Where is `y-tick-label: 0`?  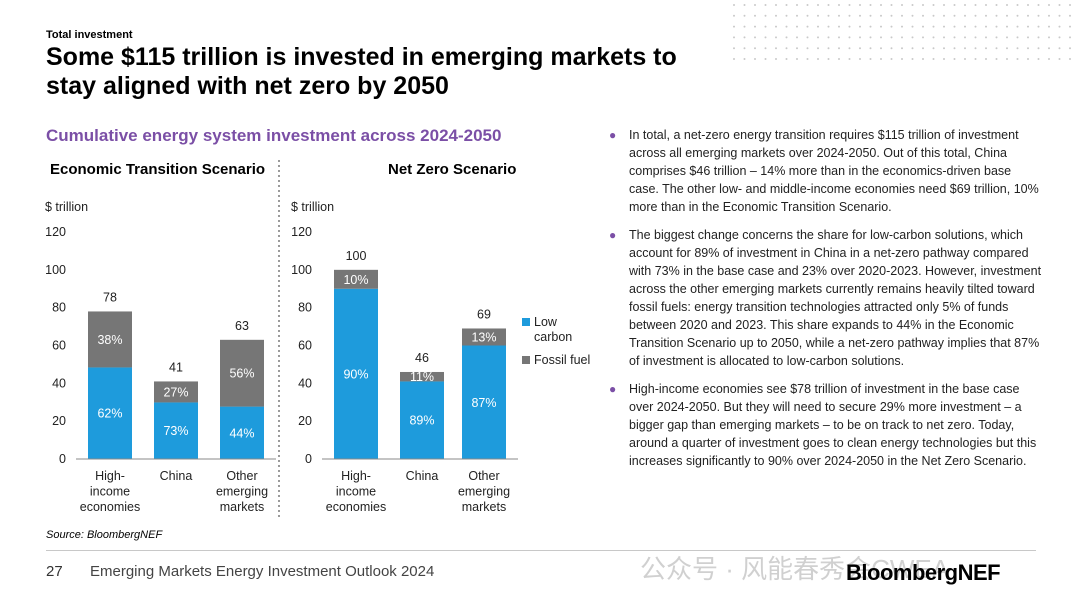 y-tick-label: 0 is located at coordinates (308, 459).